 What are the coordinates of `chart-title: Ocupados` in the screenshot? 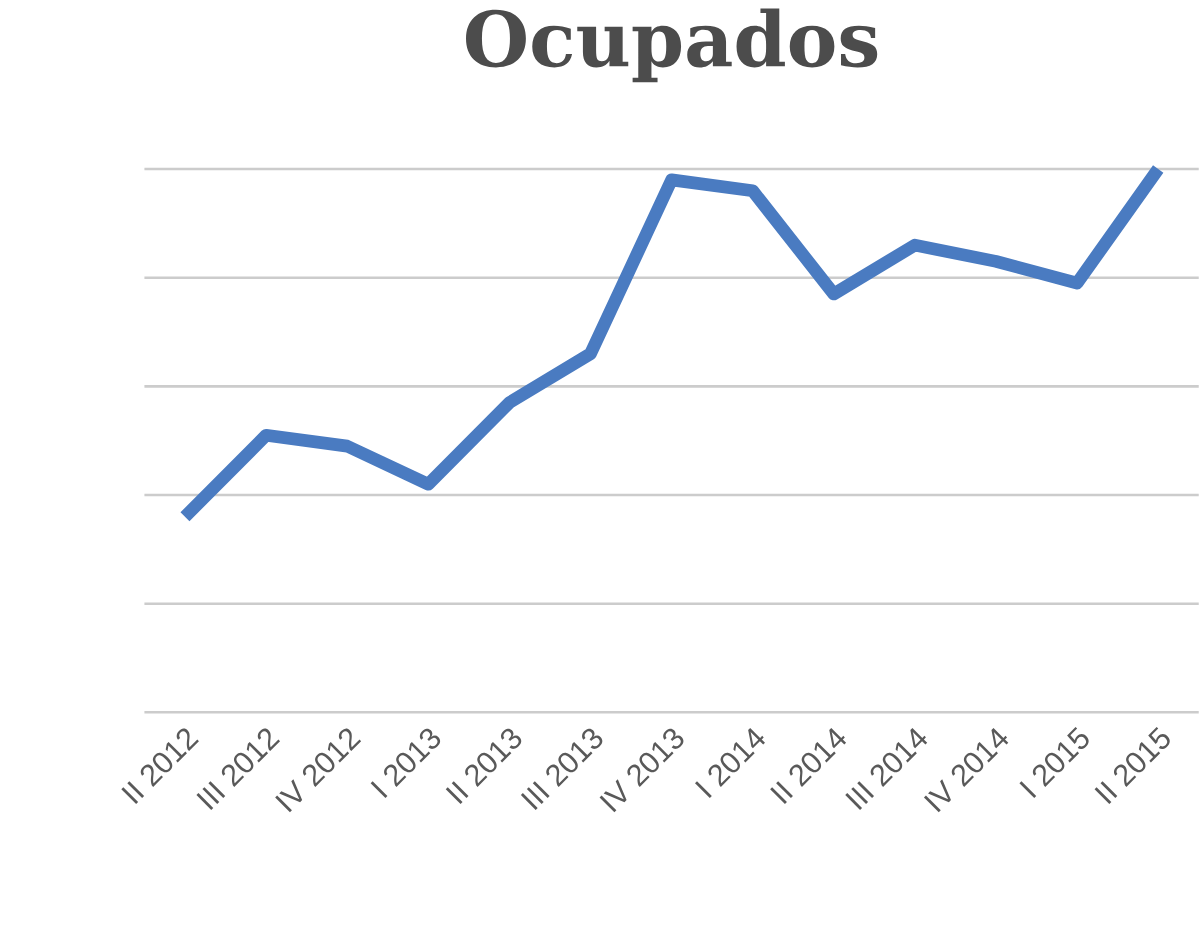 It's located at (672, 45).